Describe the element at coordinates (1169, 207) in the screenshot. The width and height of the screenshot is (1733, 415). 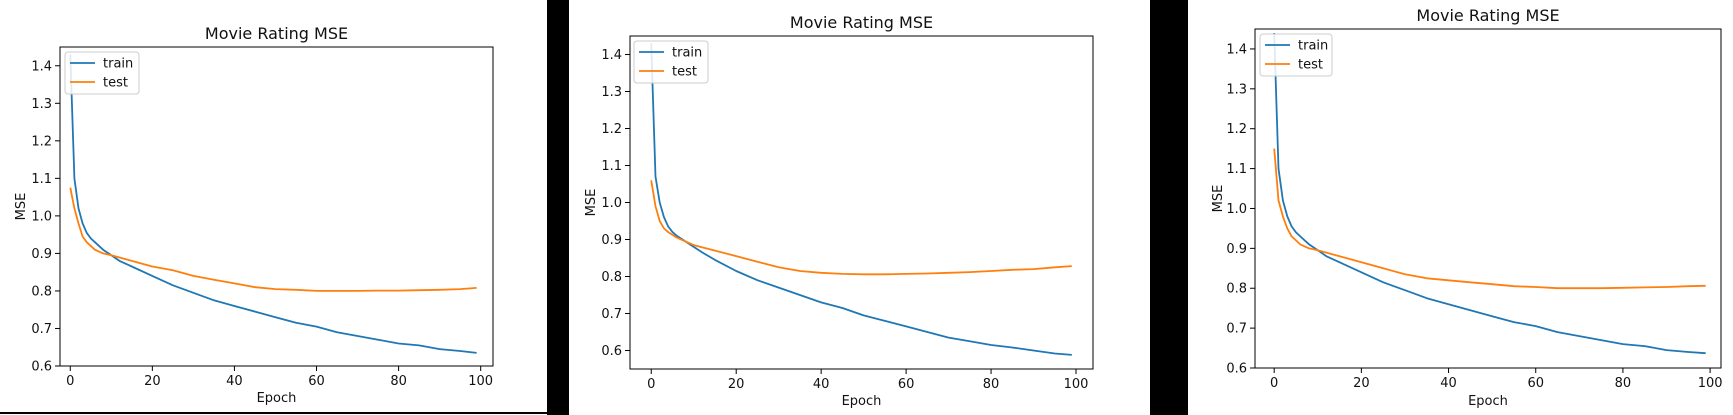
I see `divider-right` at that location.